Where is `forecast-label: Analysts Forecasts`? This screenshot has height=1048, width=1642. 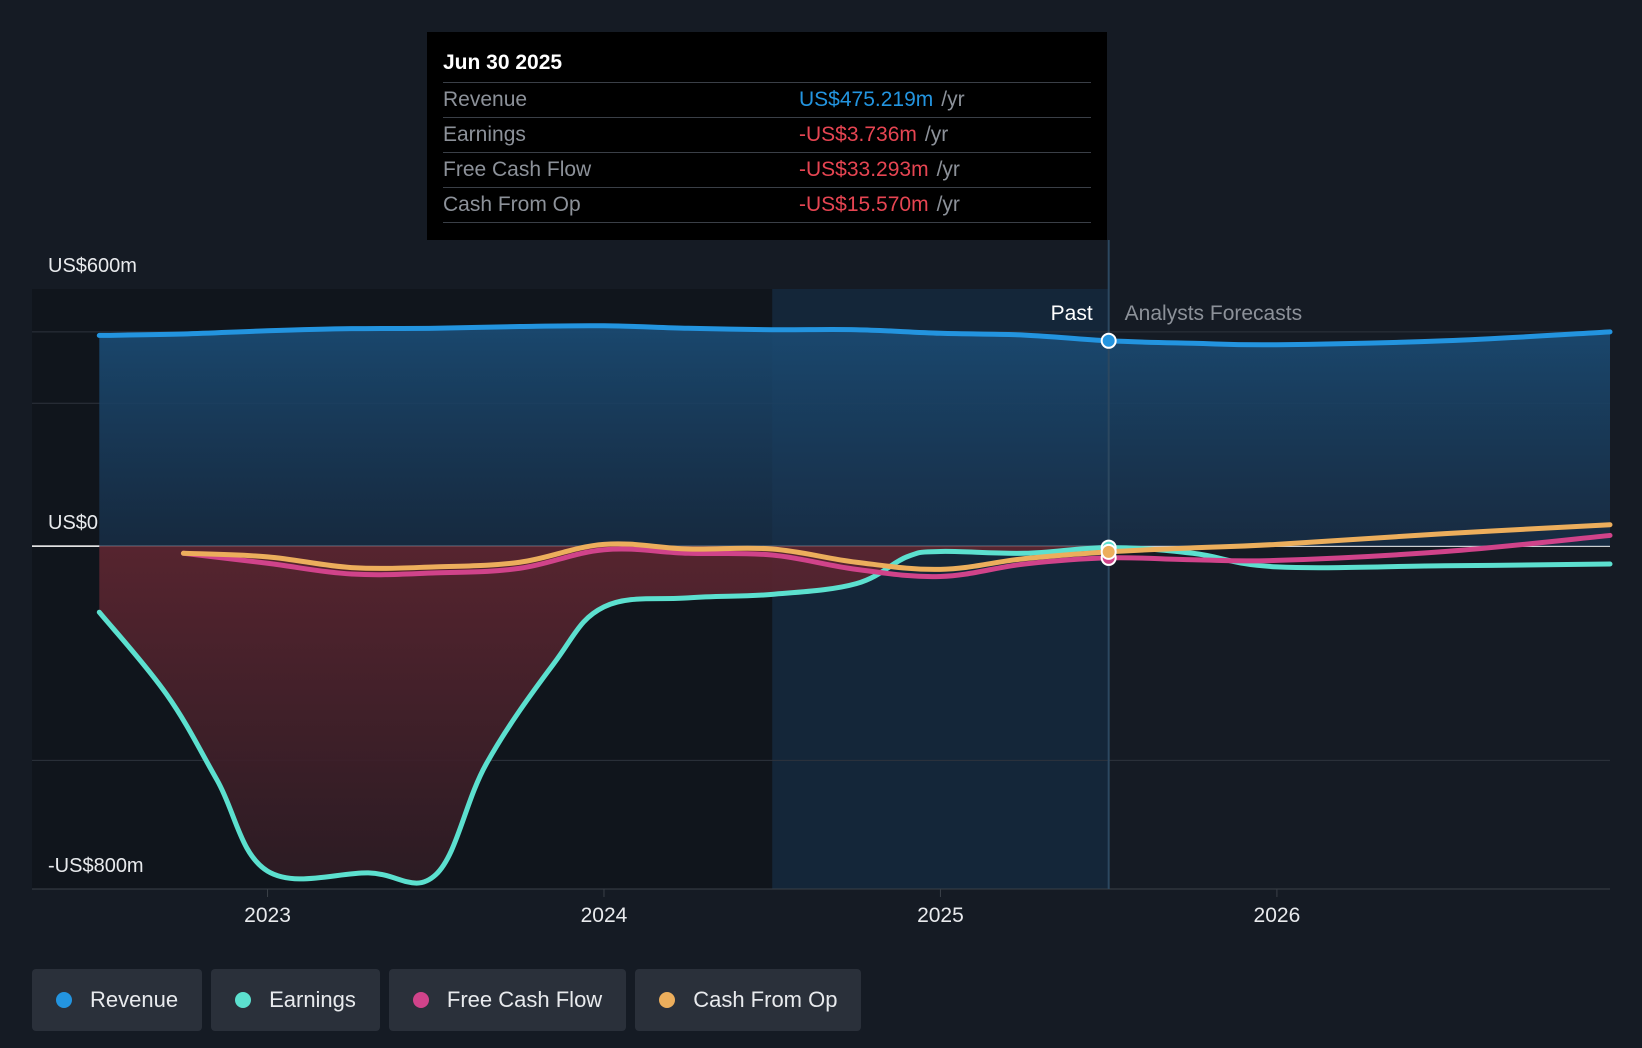 forecast-label: Analysts Forecasts is located at coordinates (1213, 313).